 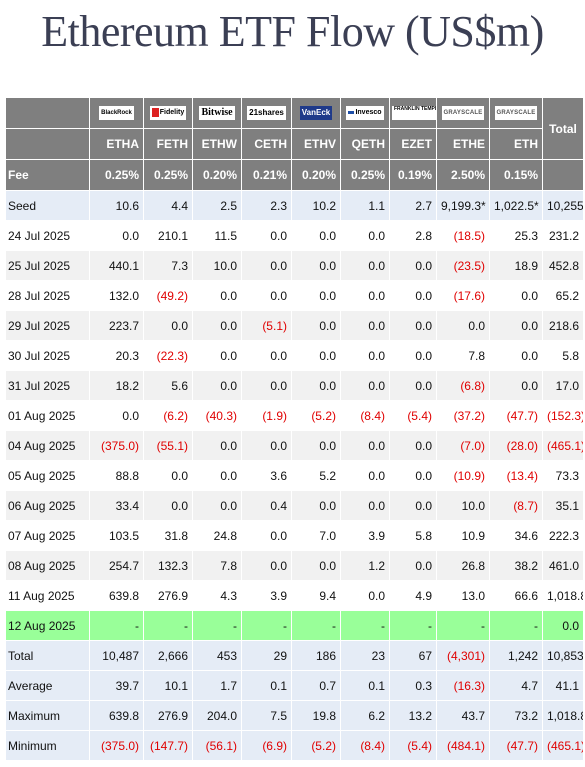 What do you see at coordinates (563, 535) in the screenshot?
I see `row-total-cell: 222.3` at bounding box center [563, 535].